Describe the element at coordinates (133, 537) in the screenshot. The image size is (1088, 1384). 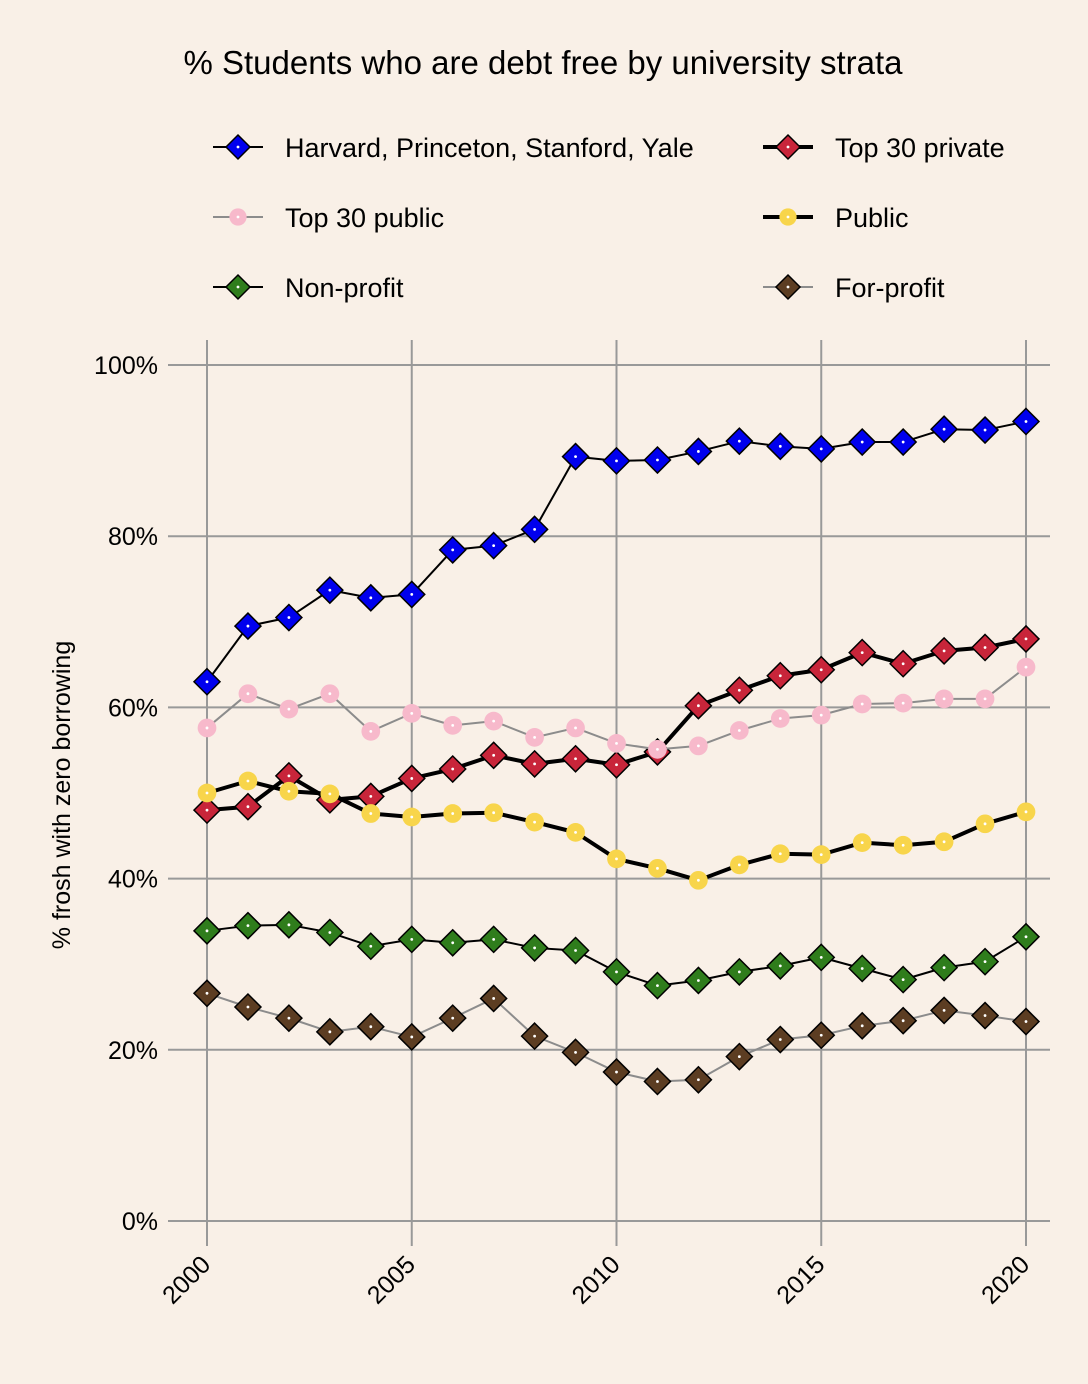
I see `y-tick-label: 80%` at that location.